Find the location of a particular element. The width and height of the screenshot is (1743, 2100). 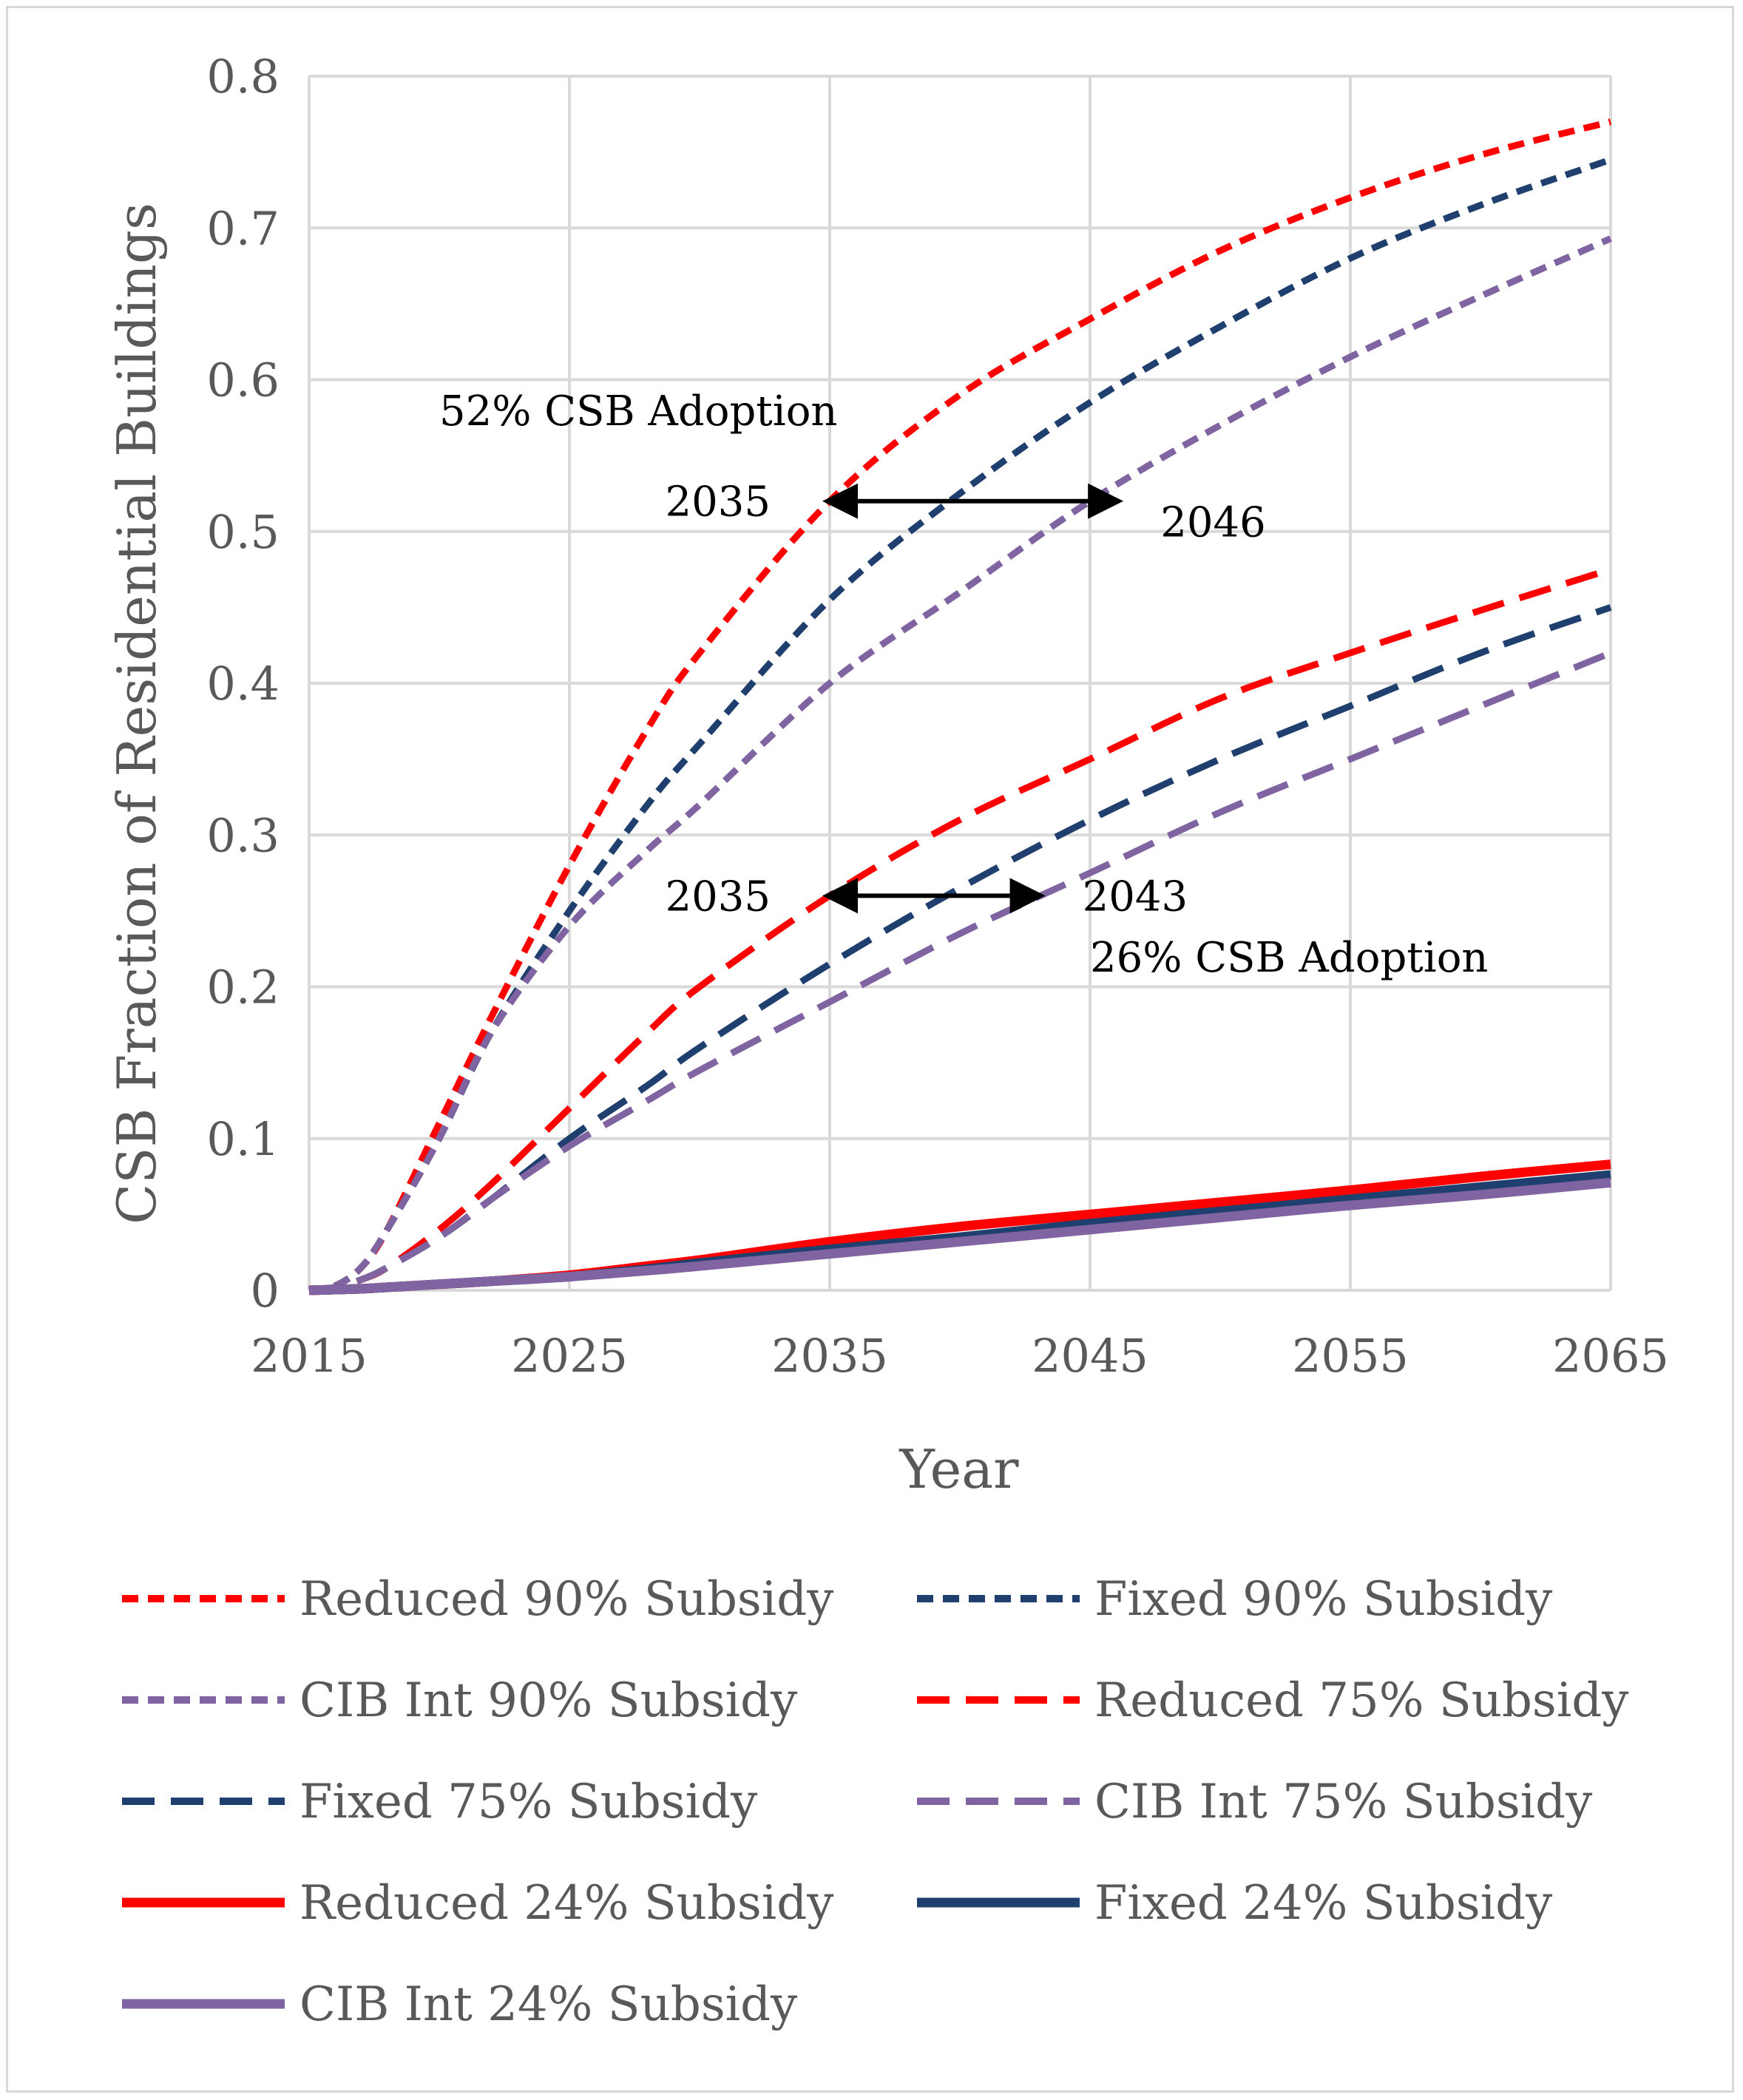

annotation-label: 2046 is located at coordinates (1213, 523).